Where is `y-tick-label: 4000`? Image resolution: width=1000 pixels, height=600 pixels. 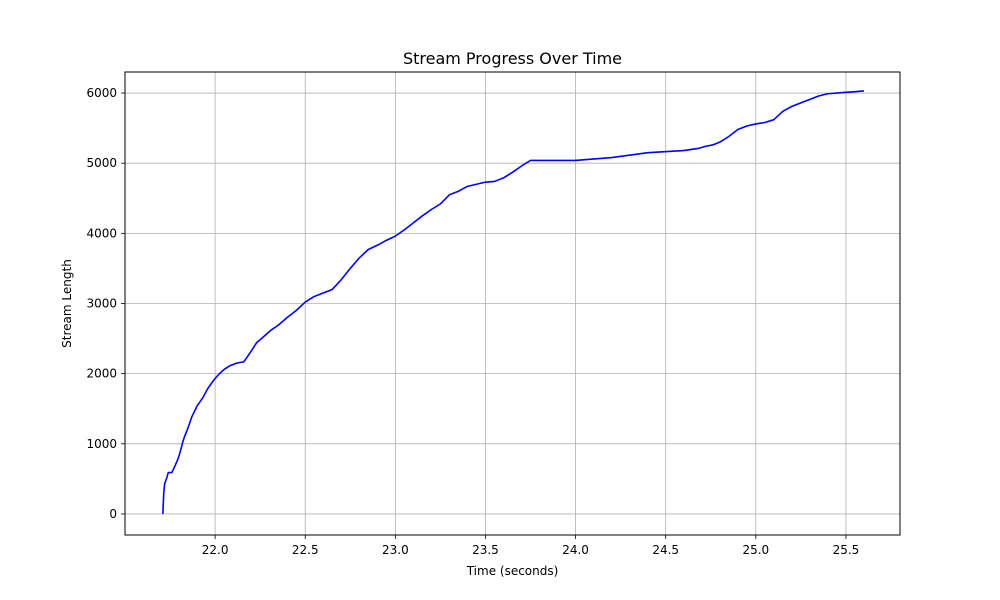 y-tick-label: 4000 is located at coordinates (101, 233).